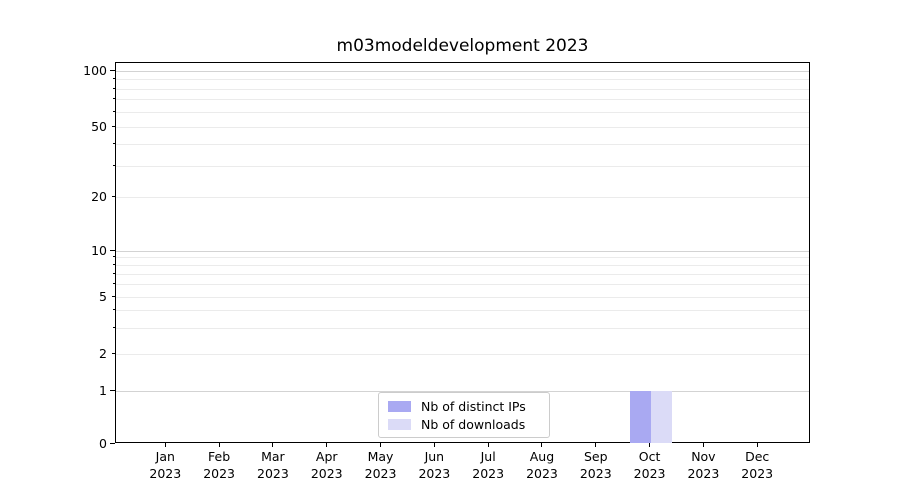  What do you see at coordinates (703, 445) in the screenshot?
I see `x-tick-nov` at bounding box center [703, 445].